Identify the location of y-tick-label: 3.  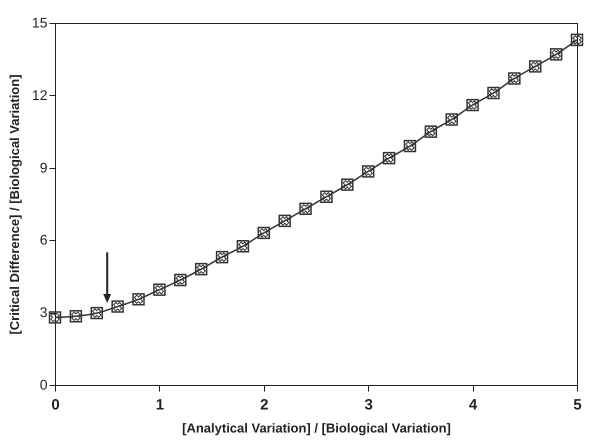
(44, 312).